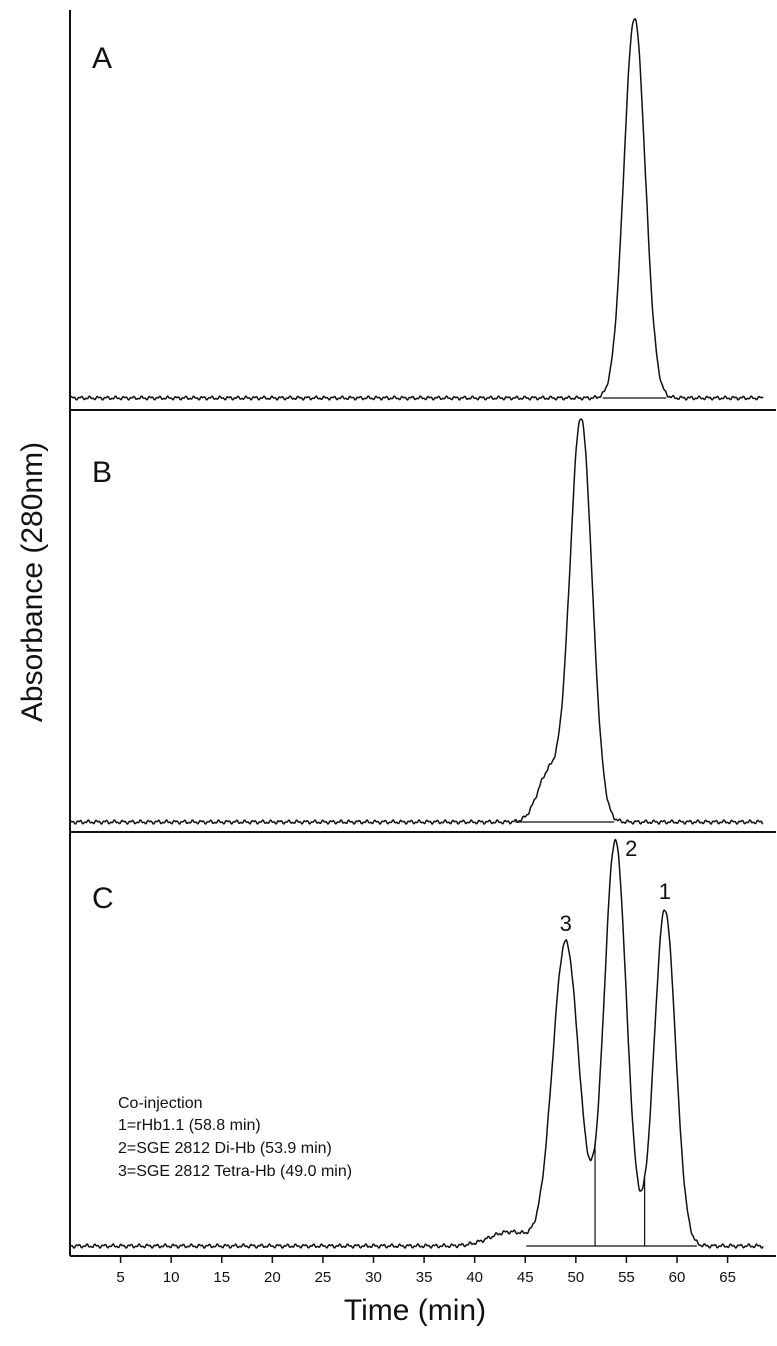  Describe the element at coordinates (235, 1171) in the screenshot. I see `legend-line-3: 3=SGE 2812 Tetra-Hb (49.0 min)` at that location.